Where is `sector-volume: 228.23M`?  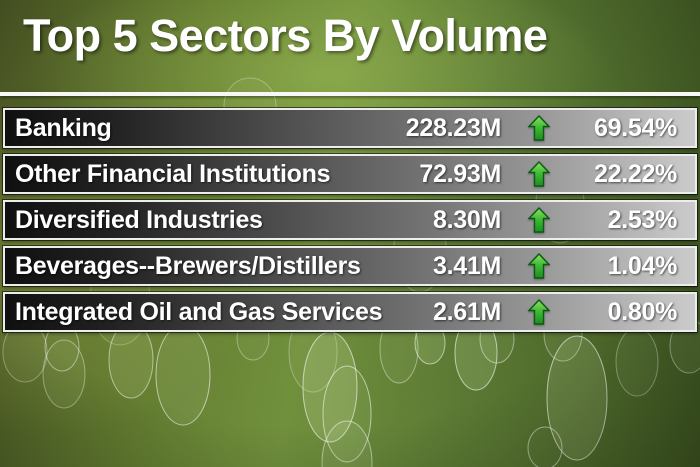 sector-volume: 228.23M is located at coordinates (453, 127).